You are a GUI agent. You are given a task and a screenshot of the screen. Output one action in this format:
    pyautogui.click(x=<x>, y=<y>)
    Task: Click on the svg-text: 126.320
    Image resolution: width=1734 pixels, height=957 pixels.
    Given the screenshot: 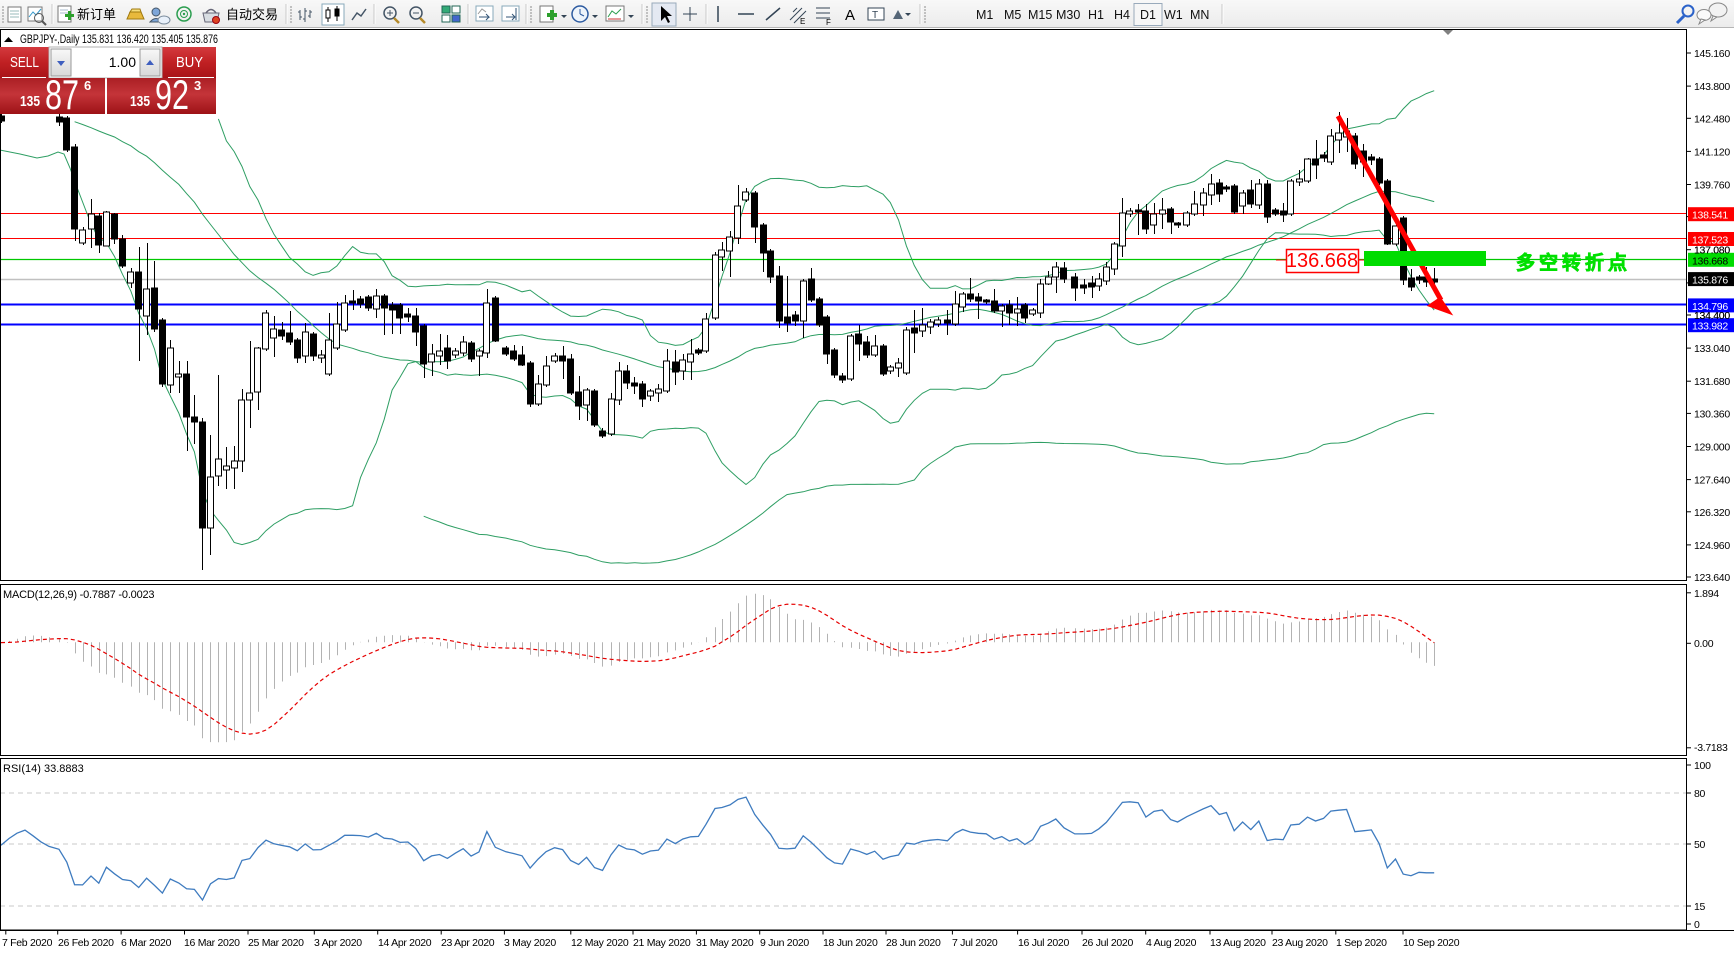 What is the action you would take?
    pyautogui.click(x=1712, y=513)
    